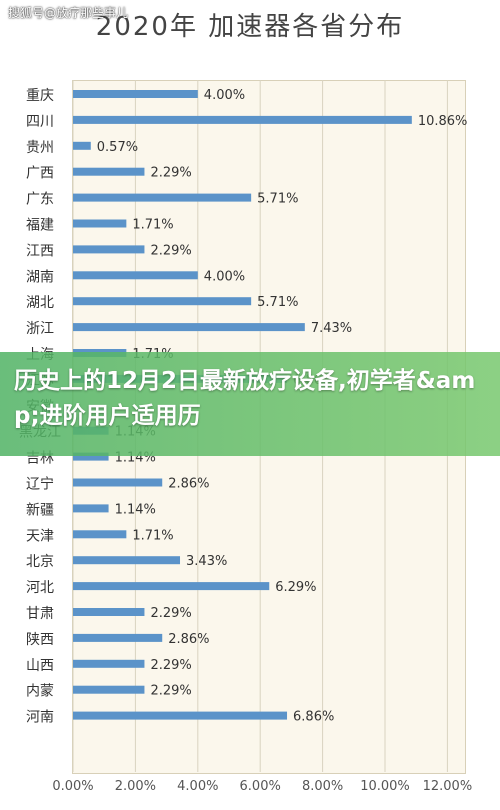 The height and width of the screenshot is (810, 500). What do you see at coordinates (295, 587) in the screenshot?
I see `value-label: 6.29%` at bounding box center [295, 587].